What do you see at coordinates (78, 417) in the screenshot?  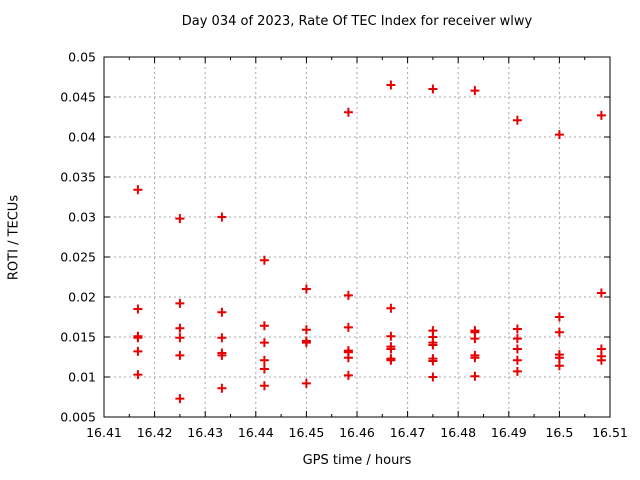 I see `y-tick-label: 0.005` at bounding box center [78, 417].